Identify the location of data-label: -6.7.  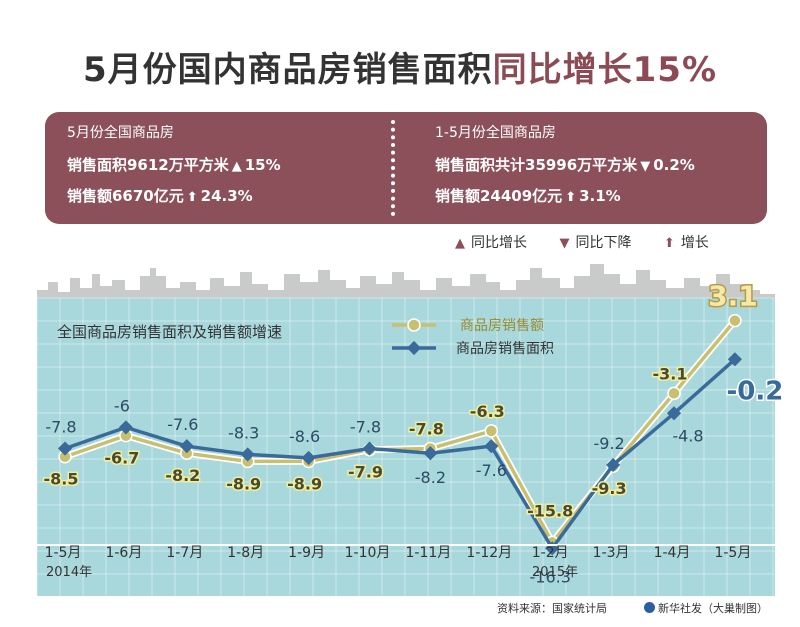
(121, 458).